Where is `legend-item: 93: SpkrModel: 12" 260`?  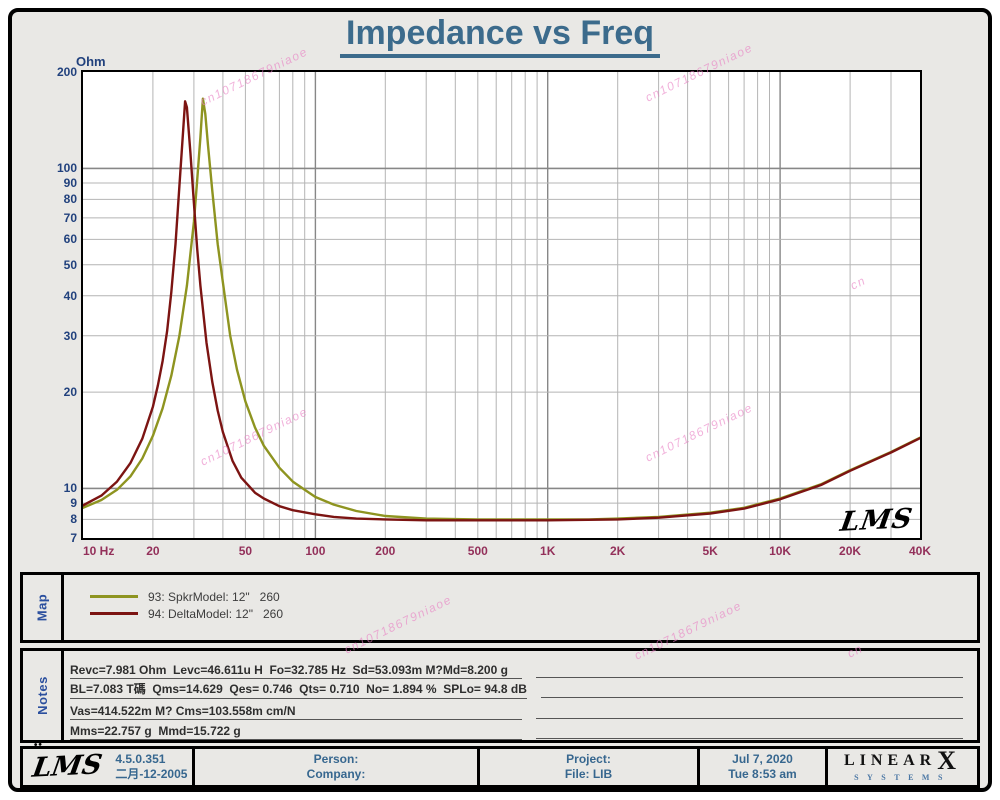 legend-item: 93: SpkrModel: 12" 260 is located at coordinates (186, 596).